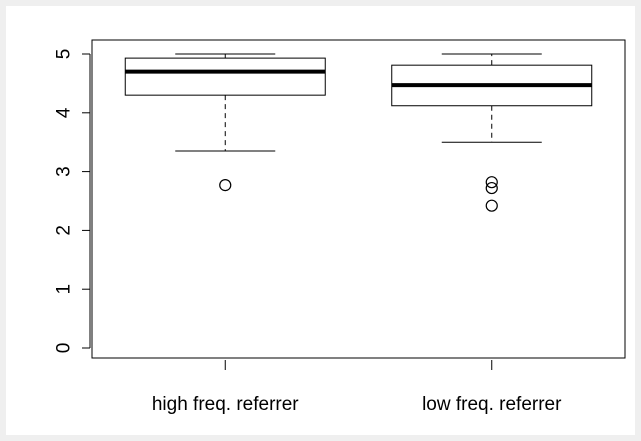 The width and height of the screenshot is (641, 441). I want to click on x-axis: high freq. referrer low freq. referrer, so click(357, 387).